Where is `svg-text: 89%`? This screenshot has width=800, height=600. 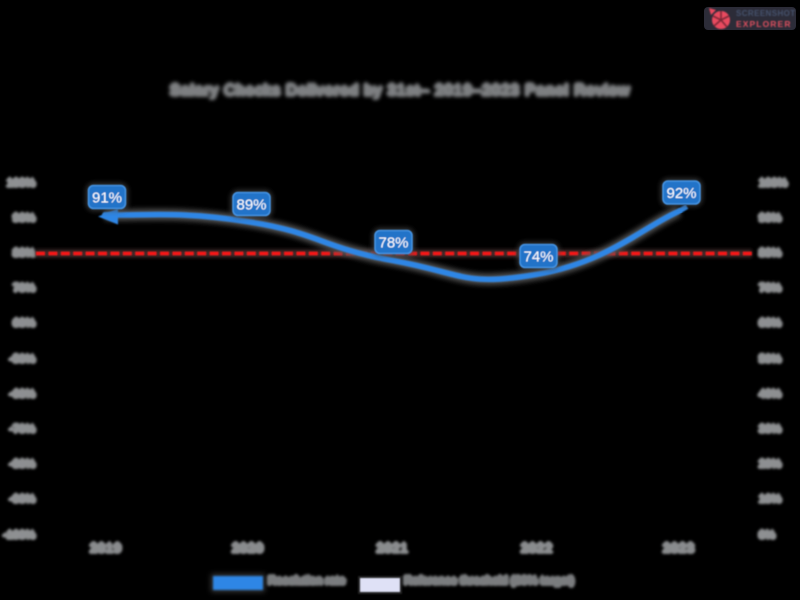
svg-text: 89% is located at coordinates (251, 205).